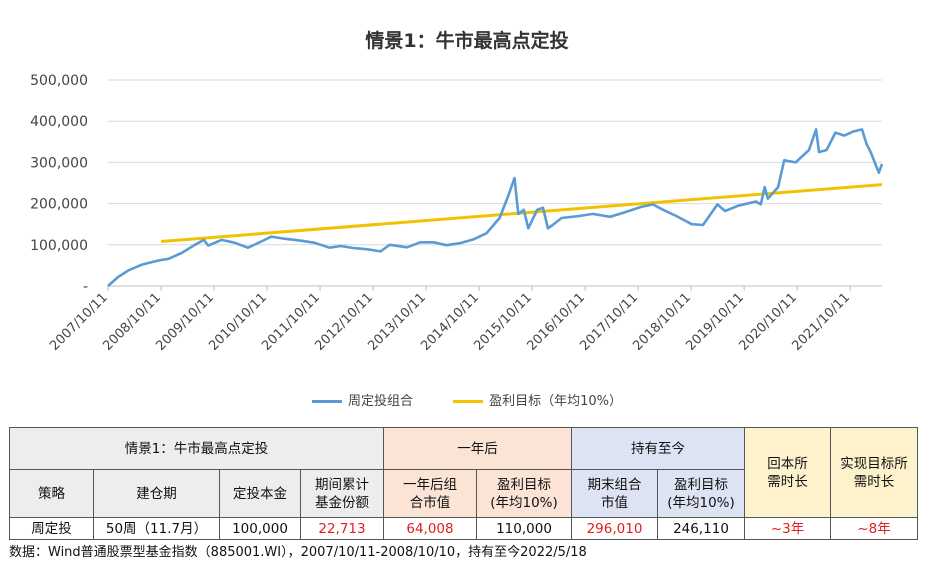 The height and width of the screenshot is (570, 934). I want to click on cell-principal: 100,000, so click(260, 528).